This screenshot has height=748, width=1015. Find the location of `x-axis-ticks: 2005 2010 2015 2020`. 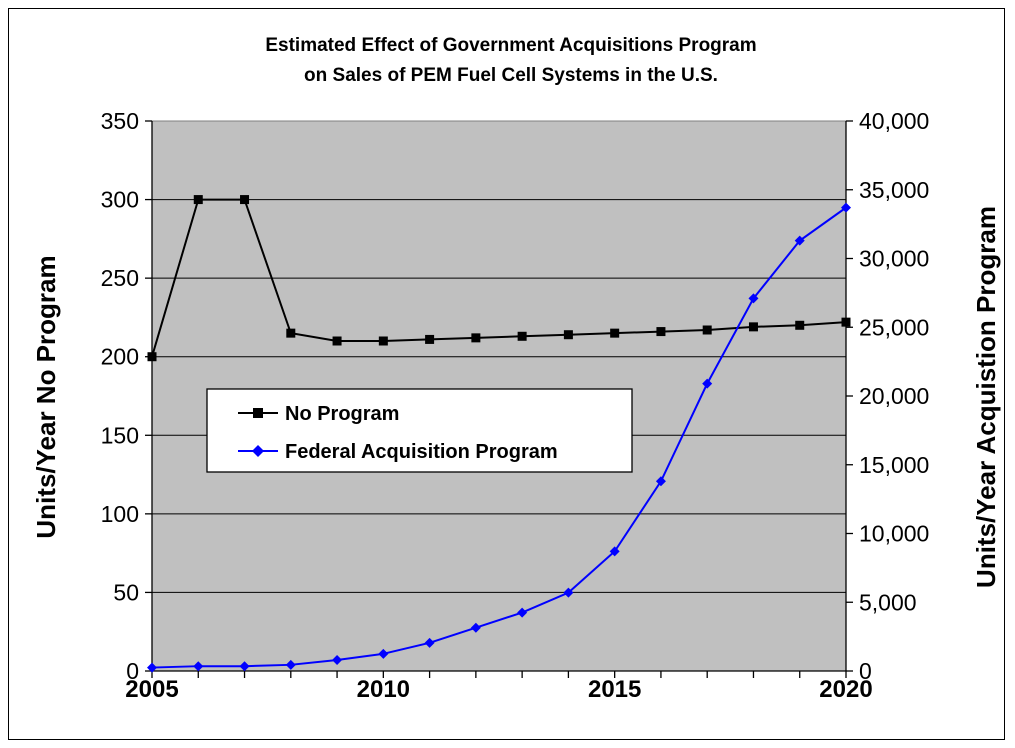

x-axis-ticks: 2005 2010 2015 2020 is located at coordinates (499, 687).